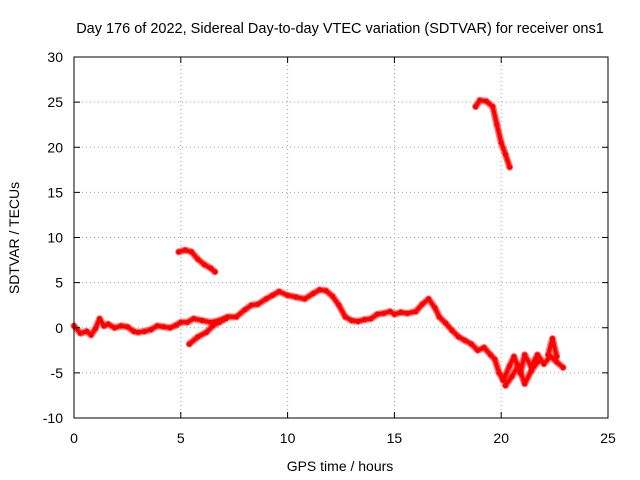 The image size is (640, 480). Describe the element at coordinates (55, 102) in the screenshot. I see `y-tick-label: 25` at that location.